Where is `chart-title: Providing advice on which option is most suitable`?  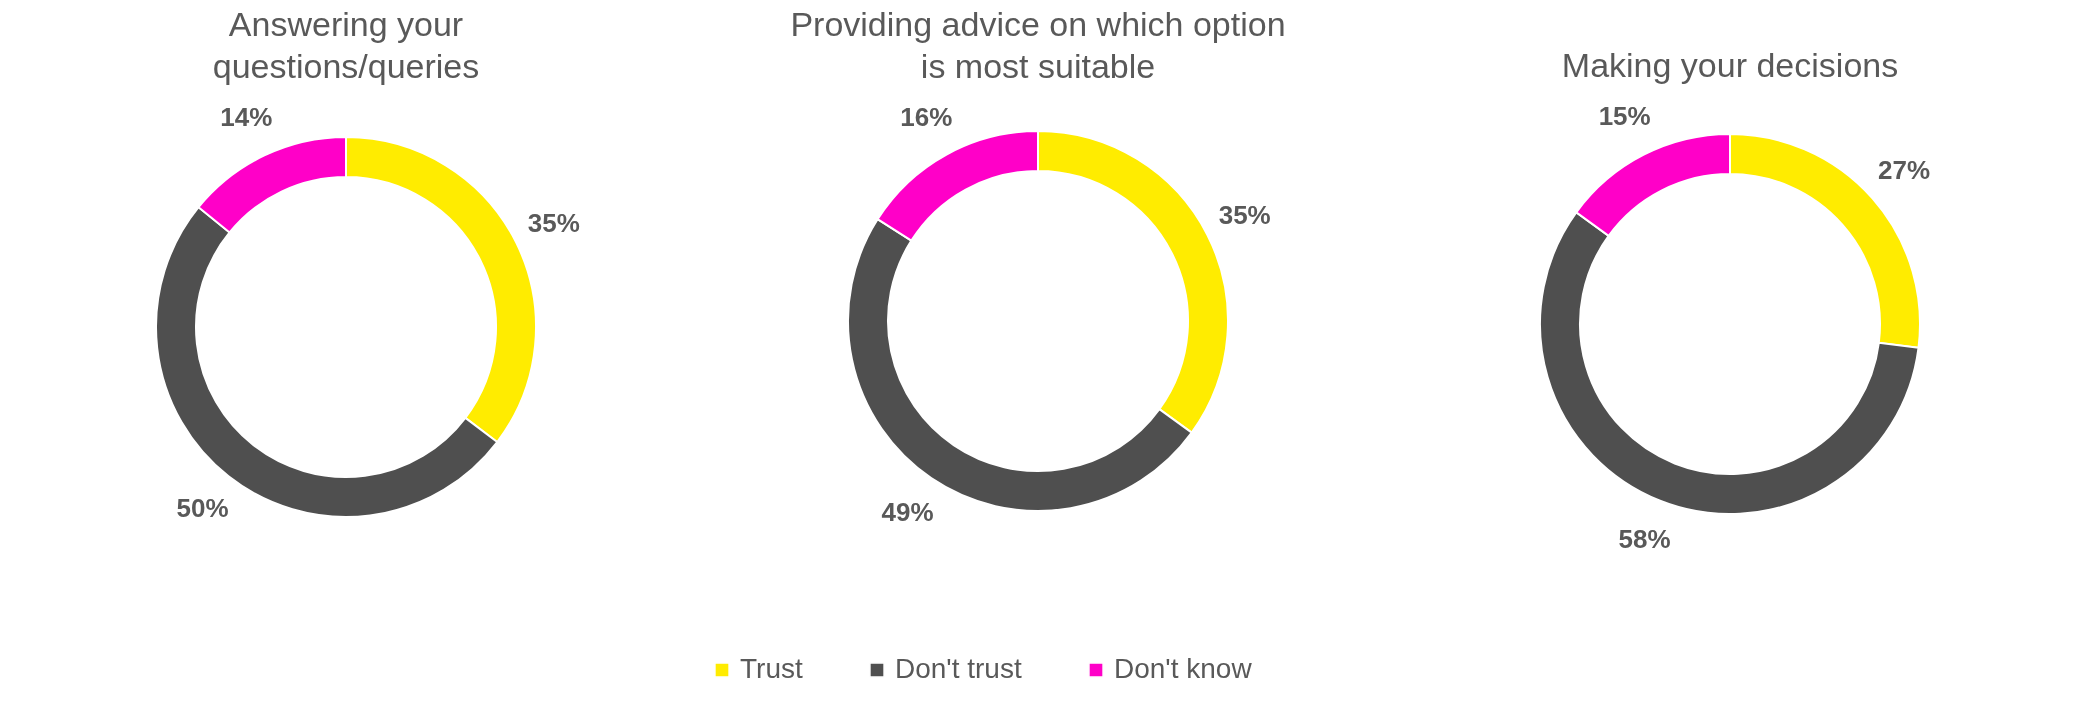 chart-title: Providing advice on which option is most suitable is located at coordinates (1038, 44).